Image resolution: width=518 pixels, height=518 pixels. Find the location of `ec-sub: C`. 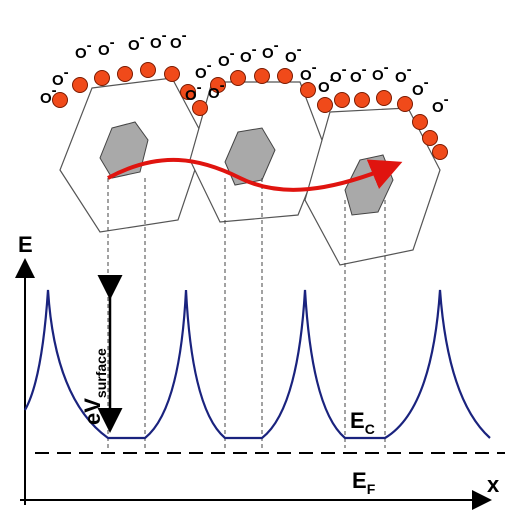

ec-sub: C is located at coordinates (370, 429).